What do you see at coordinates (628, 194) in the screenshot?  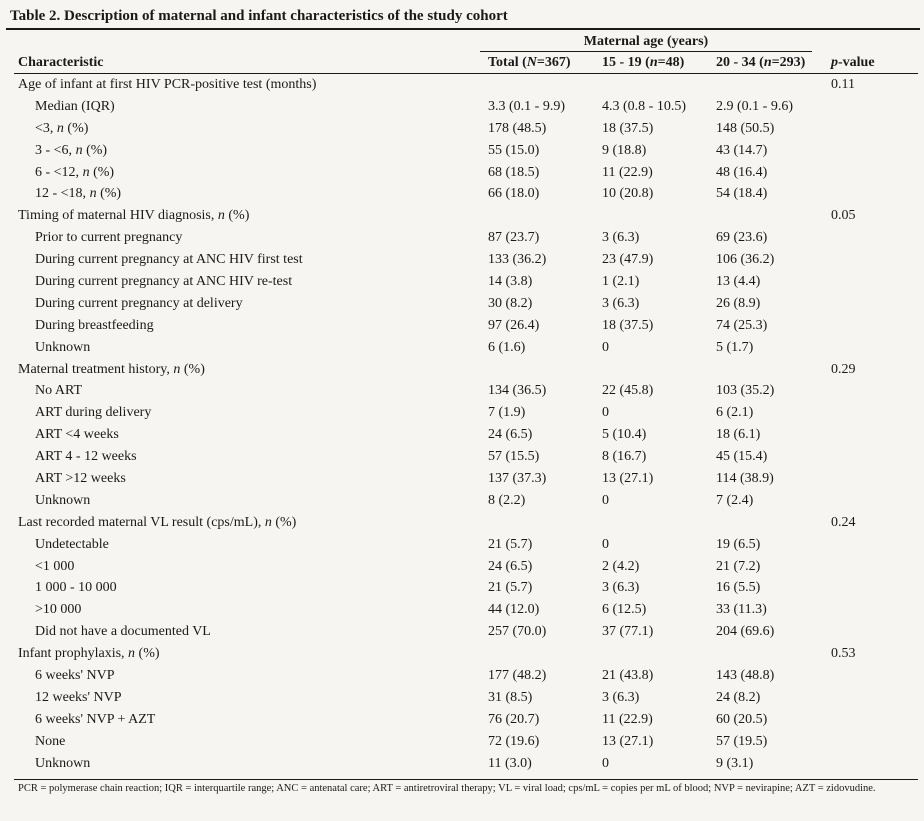 I see `cell-age-15-19: 10 (20.8)` at bounding box center [628, 194].